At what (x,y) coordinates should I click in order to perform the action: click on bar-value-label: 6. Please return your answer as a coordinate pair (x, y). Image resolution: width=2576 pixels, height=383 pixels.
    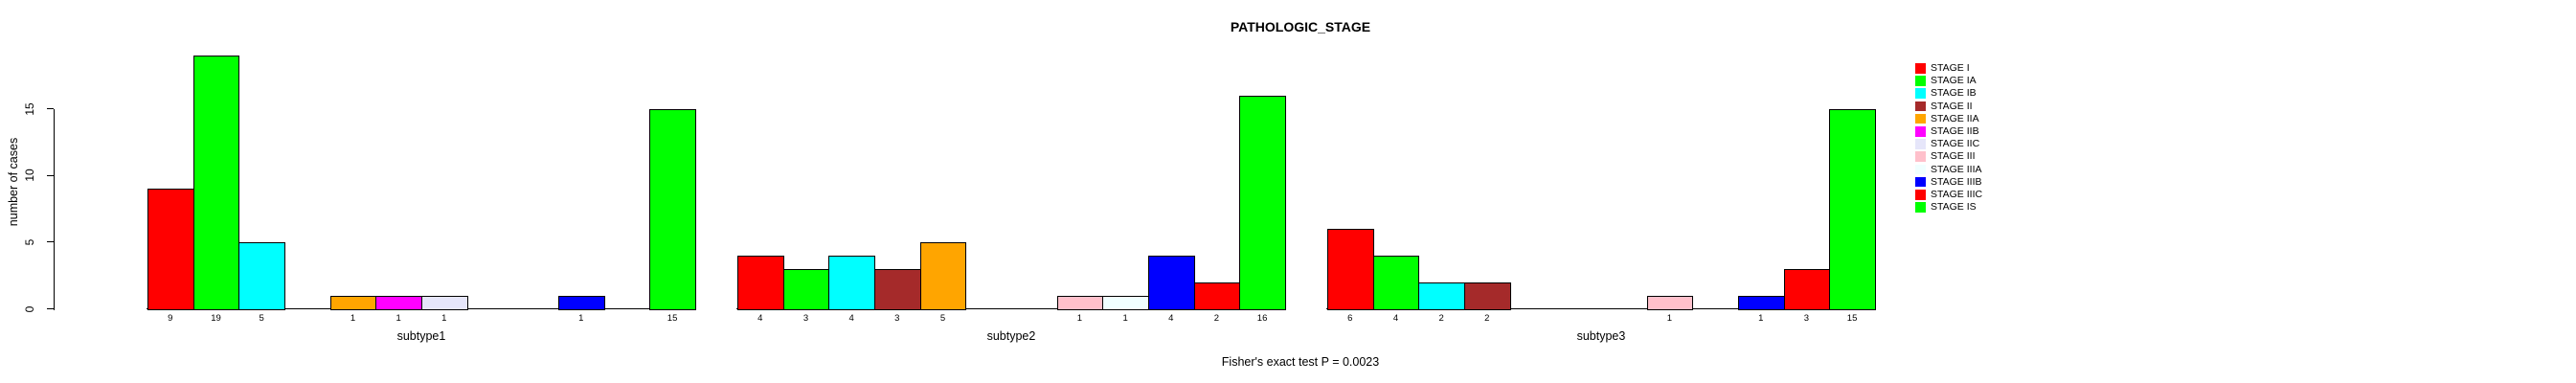
    Looking at the image, I should click on (1350, 319).